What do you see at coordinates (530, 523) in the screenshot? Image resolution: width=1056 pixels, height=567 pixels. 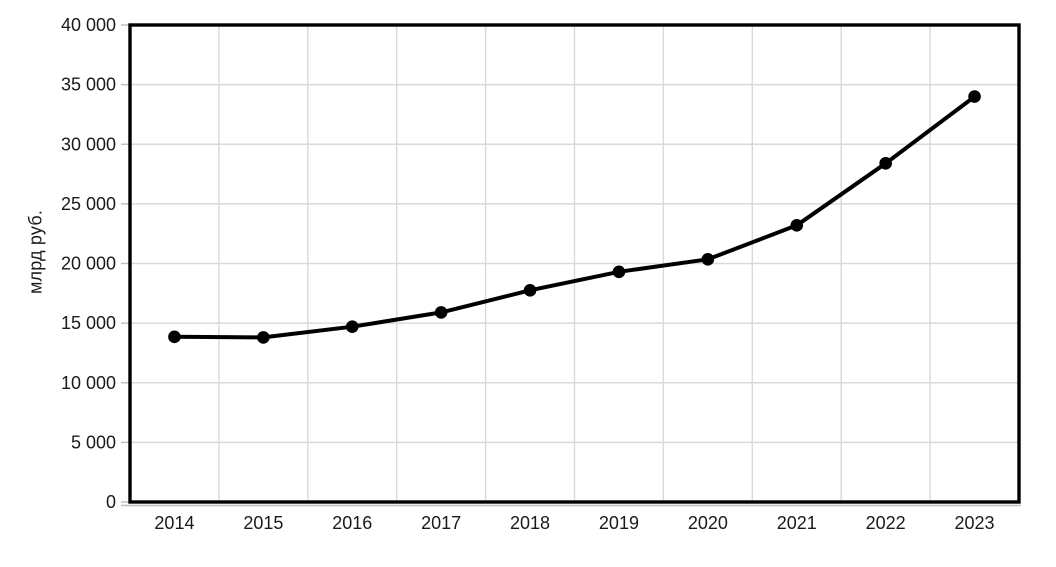 I see `x-tick-label: 2018` at bounding box center [530, 523].